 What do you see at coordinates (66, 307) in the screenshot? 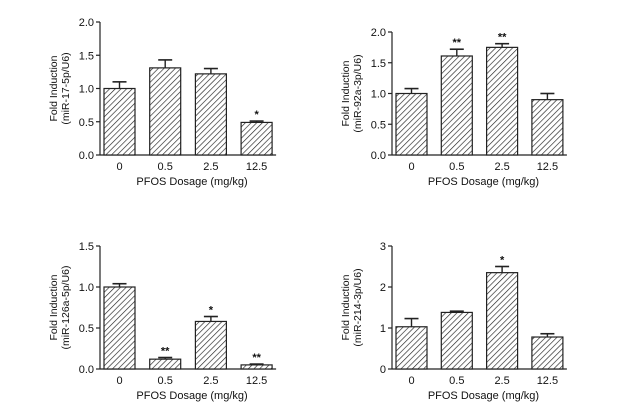
I see `y-axis-label-line2: (miR-126a-5p/U6)` at bounding box center [66, 307].